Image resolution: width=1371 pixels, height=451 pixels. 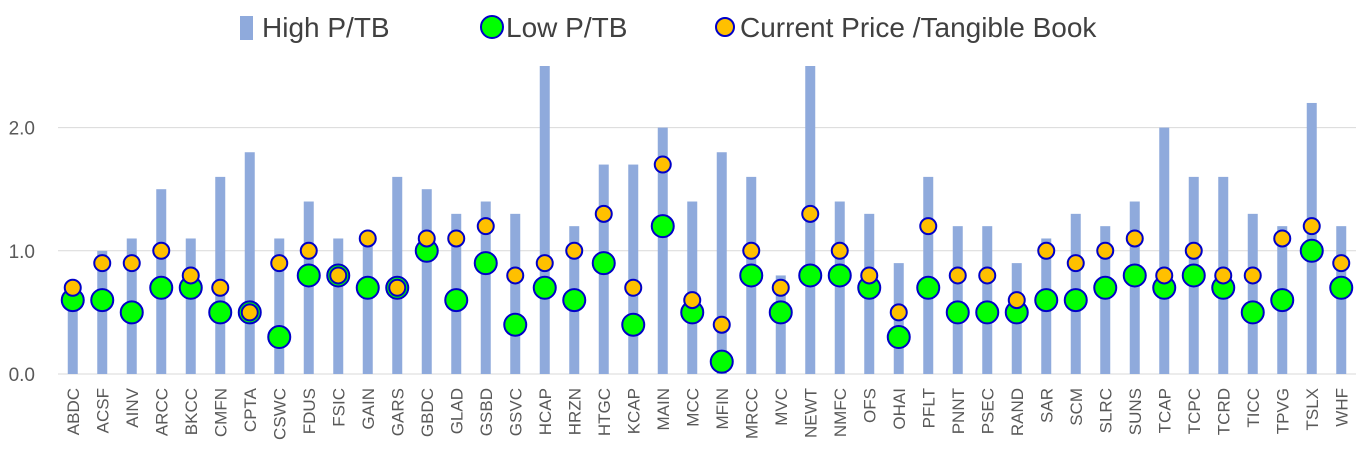 What do you see at coordinates (456, 411) in the screenshot?
I see `x-tick-label: GLAD` at bounding box center [456, 411].